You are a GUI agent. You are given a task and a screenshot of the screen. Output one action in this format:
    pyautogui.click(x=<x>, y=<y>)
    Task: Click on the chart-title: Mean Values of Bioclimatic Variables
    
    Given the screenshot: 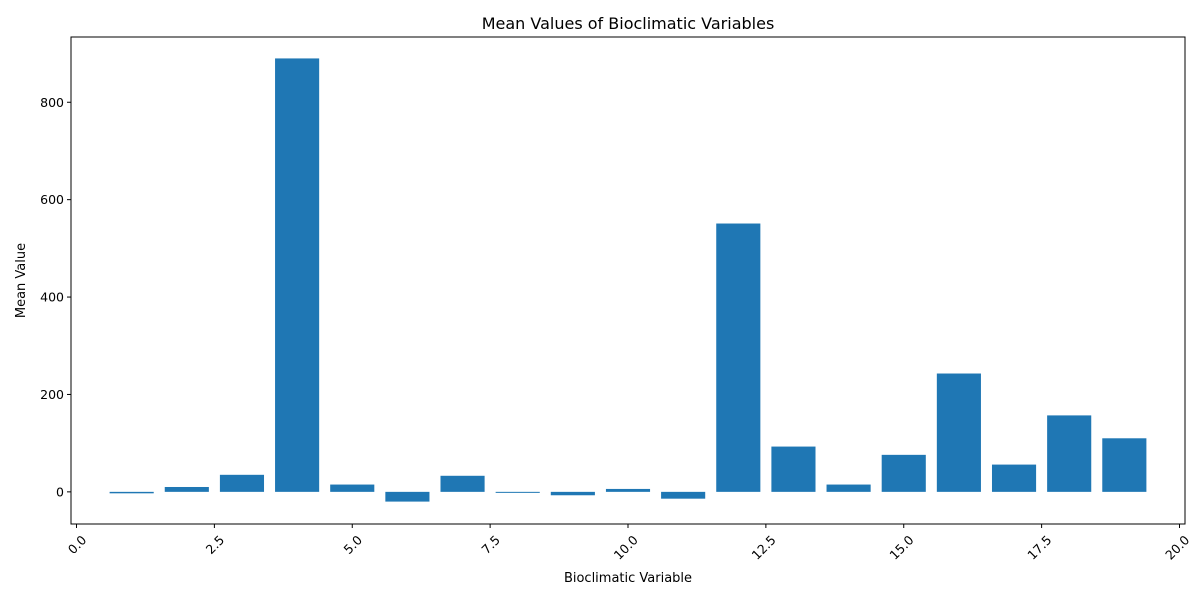 What is the action you would take?
    pyautogui.click(x=628, y=23)
    